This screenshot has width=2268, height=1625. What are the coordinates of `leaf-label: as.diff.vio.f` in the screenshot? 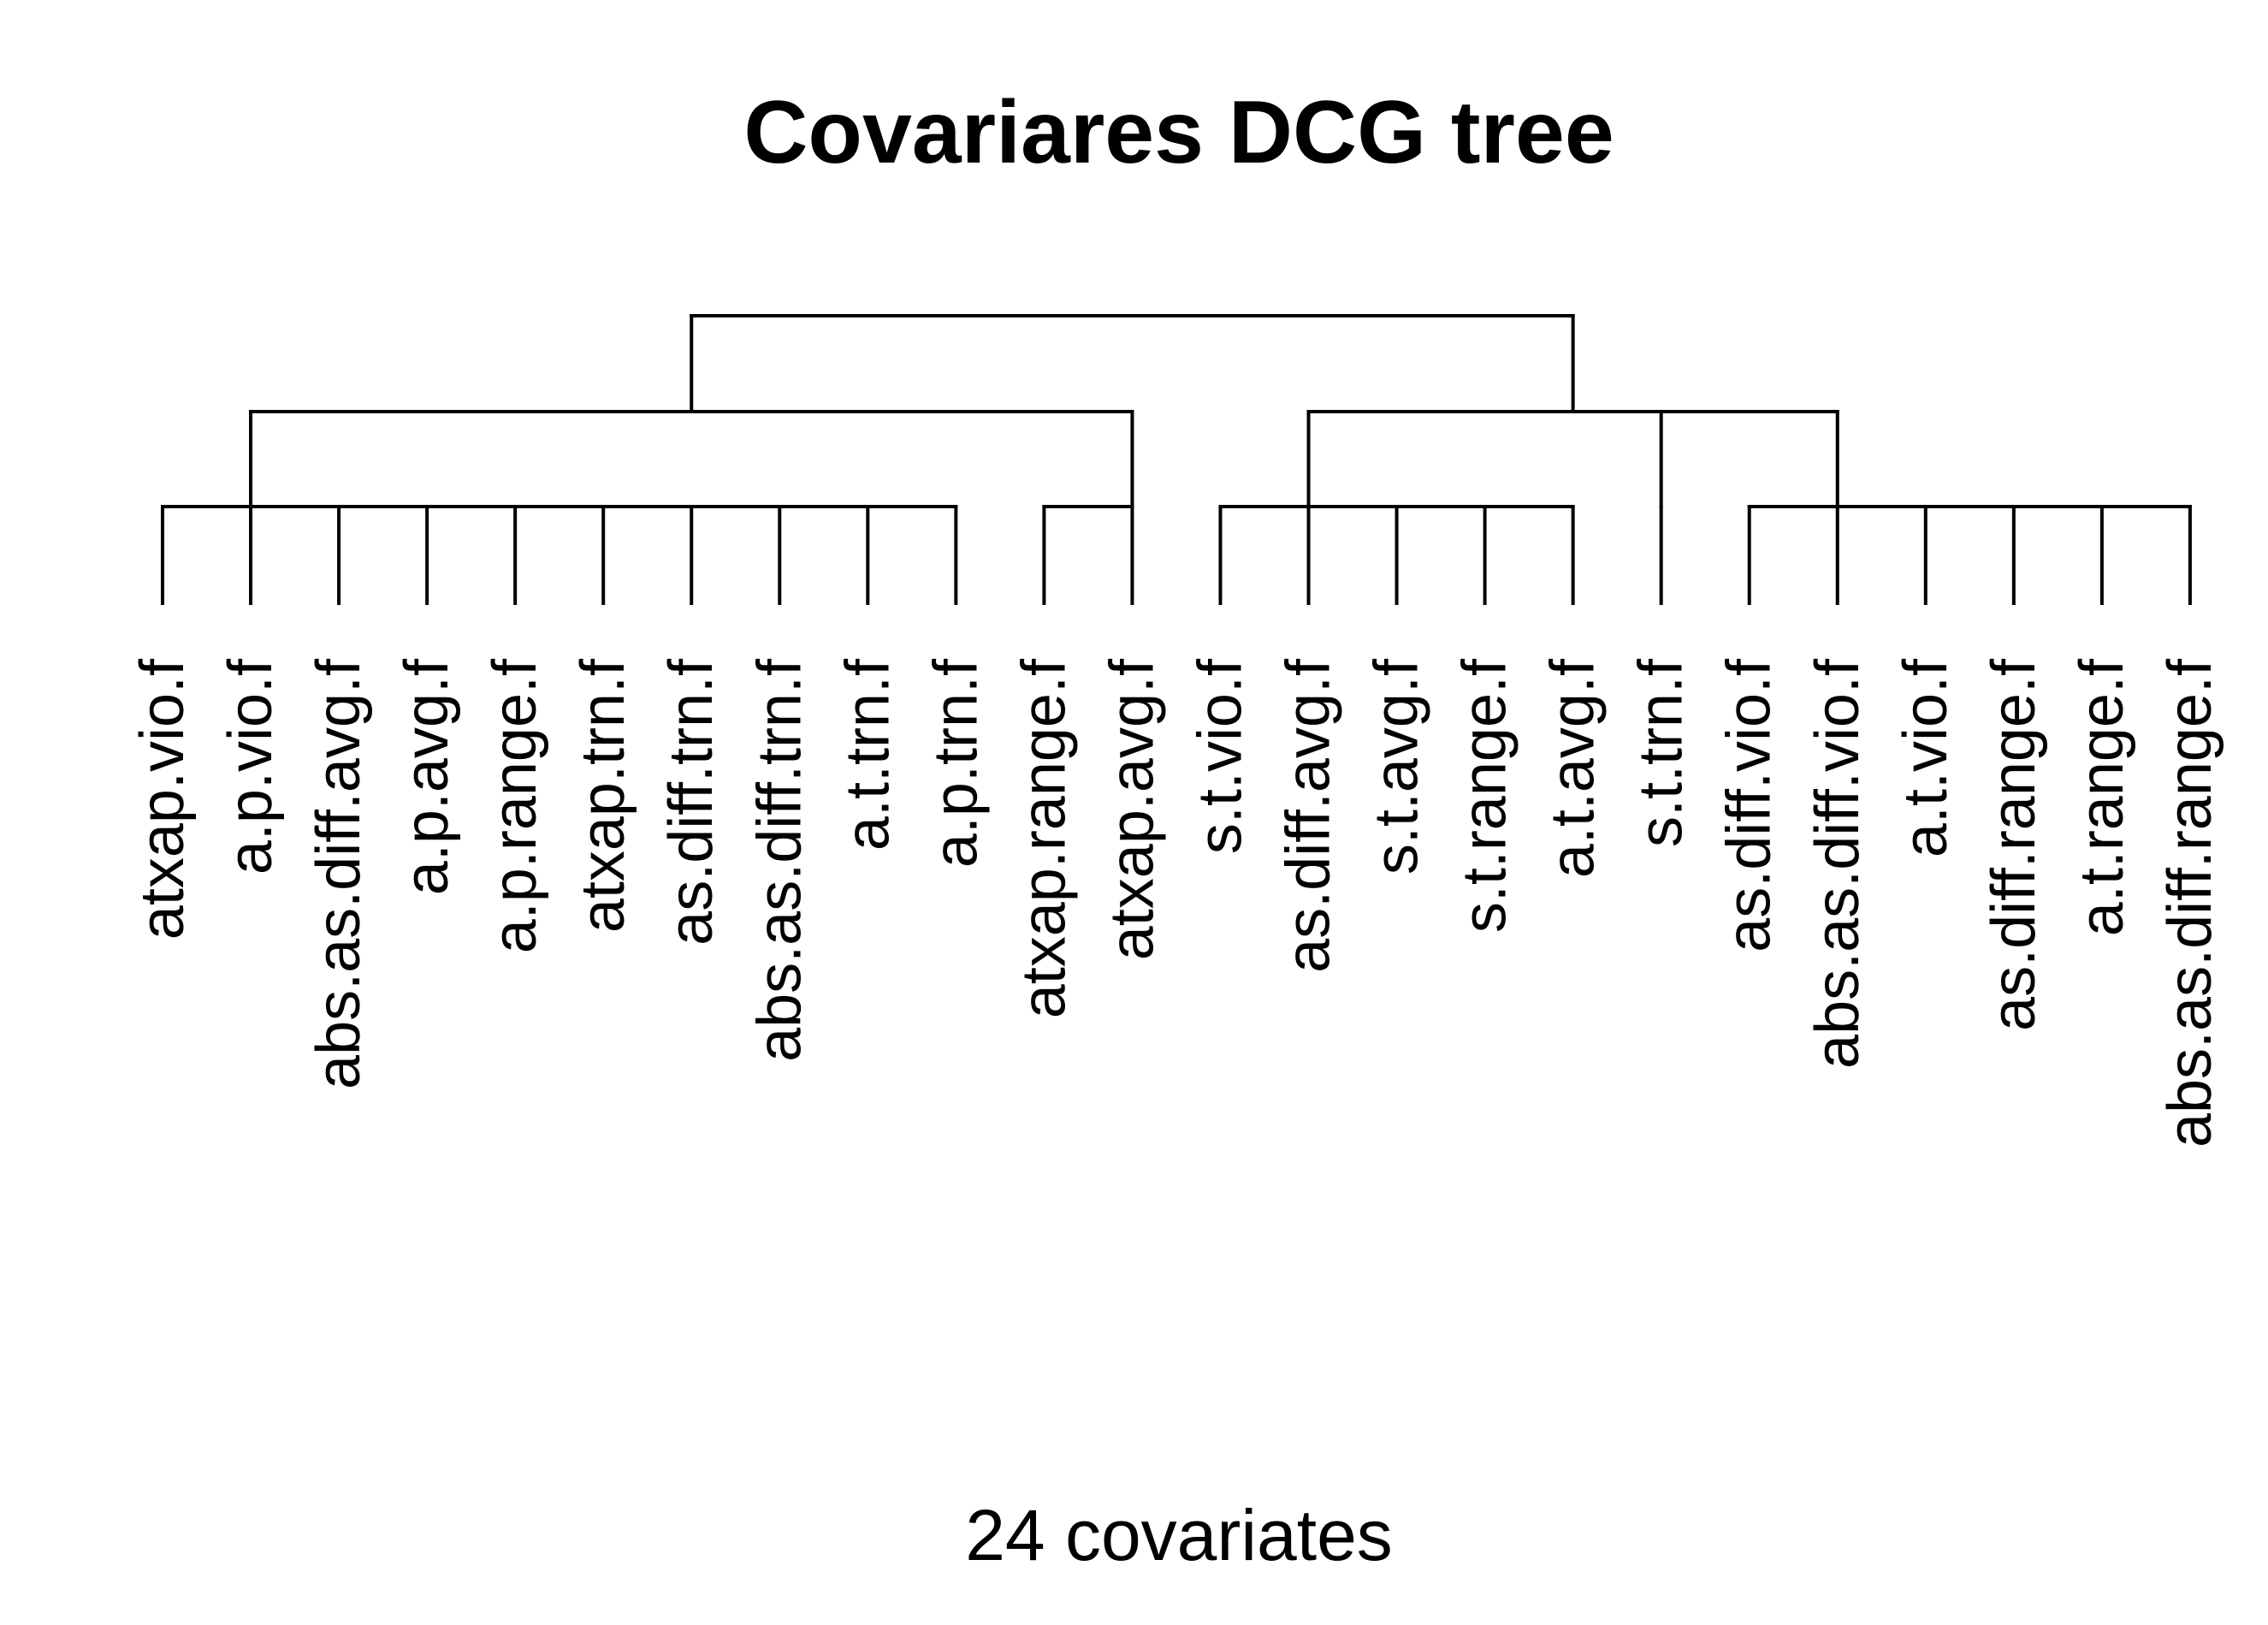 It's located at (1749, 805).